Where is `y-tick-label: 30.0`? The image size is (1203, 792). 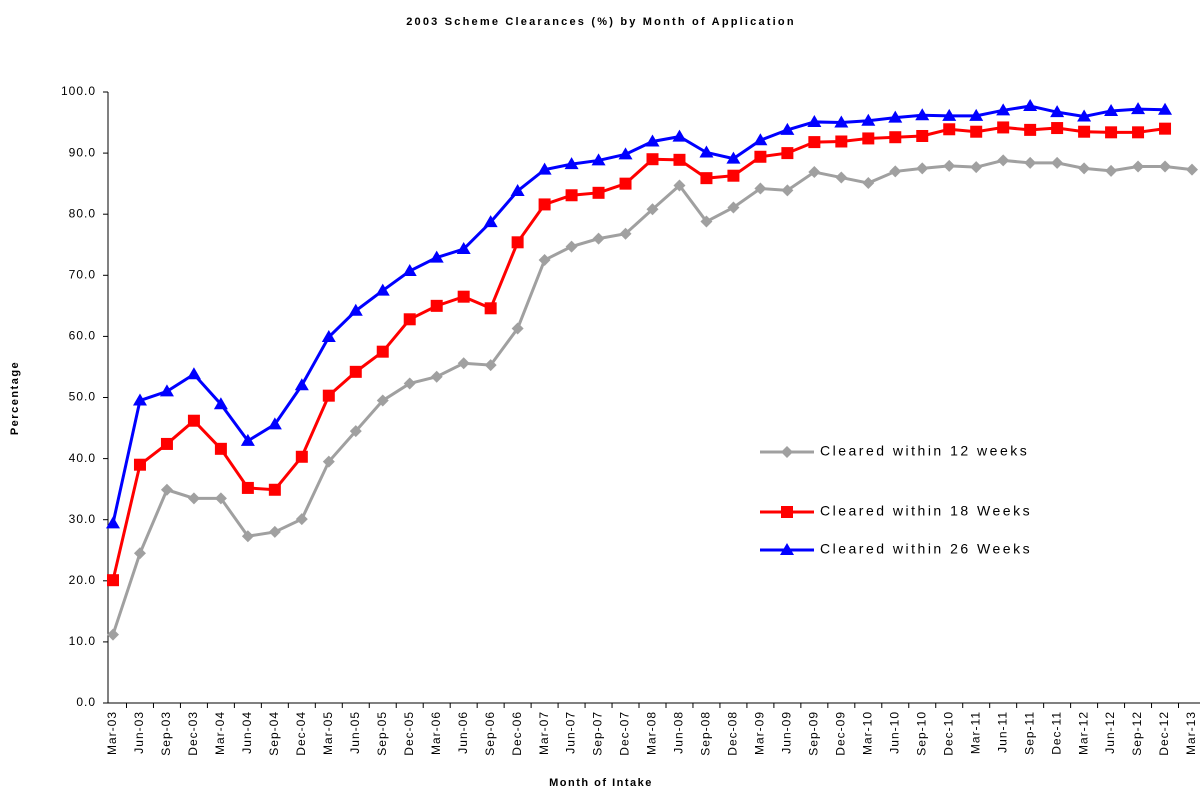
y-tick-label: 30.0 is located at coordinates (82, 519).